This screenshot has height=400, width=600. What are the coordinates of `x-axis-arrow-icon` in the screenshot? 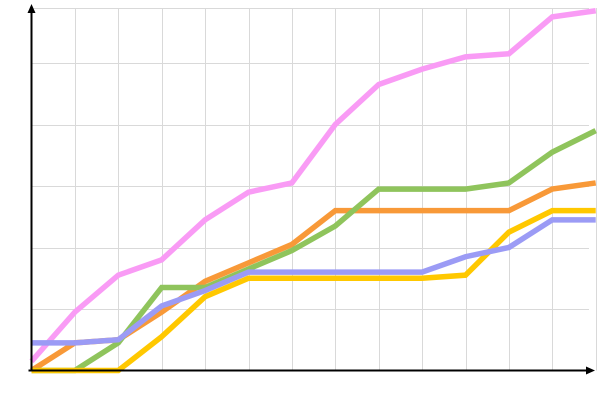 It's located at (590, 370).